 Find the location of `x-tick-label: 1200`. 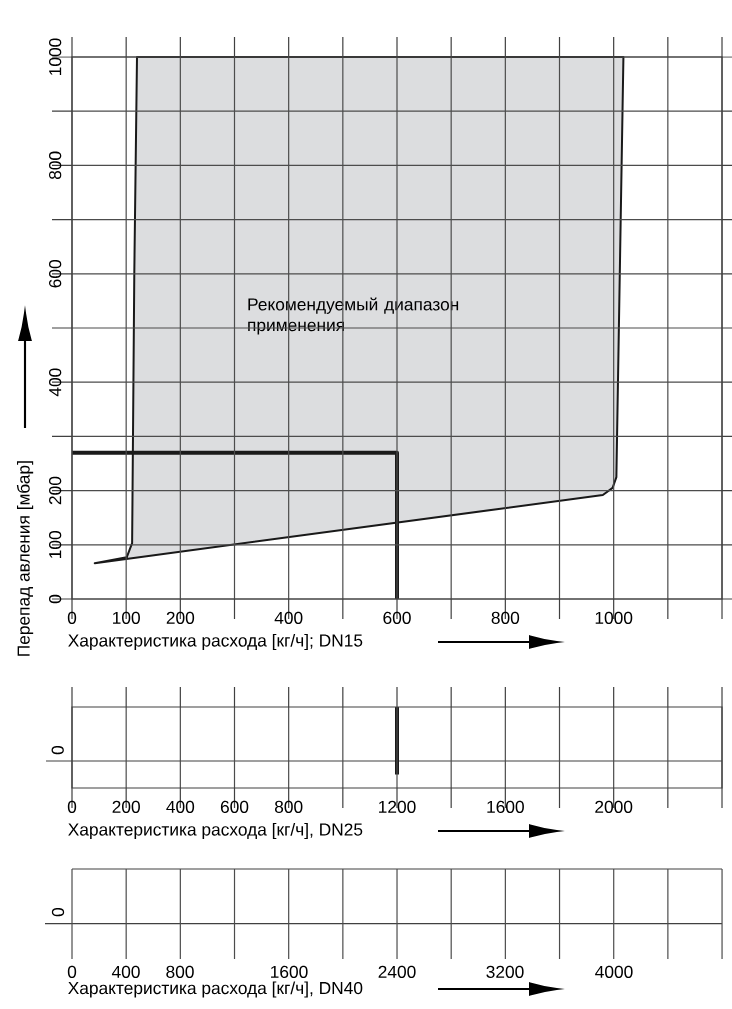

x-tick-label: 1200 is located at coordinates (397, 806).